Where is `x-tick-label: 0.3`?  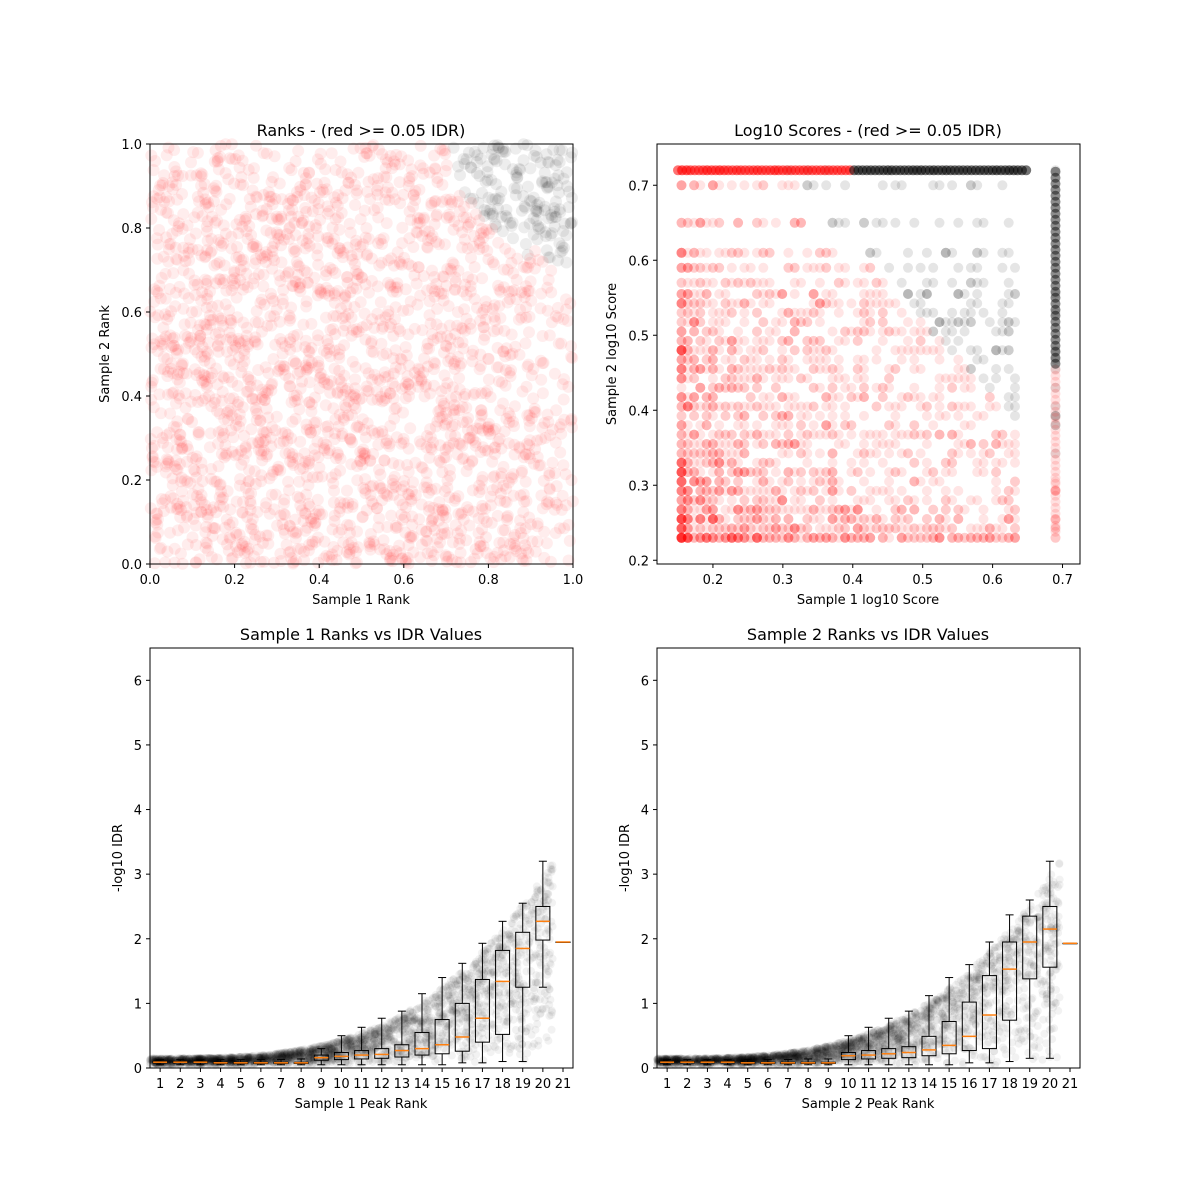 x-tick-label: 0.3 is located at coordinates (783, 580).